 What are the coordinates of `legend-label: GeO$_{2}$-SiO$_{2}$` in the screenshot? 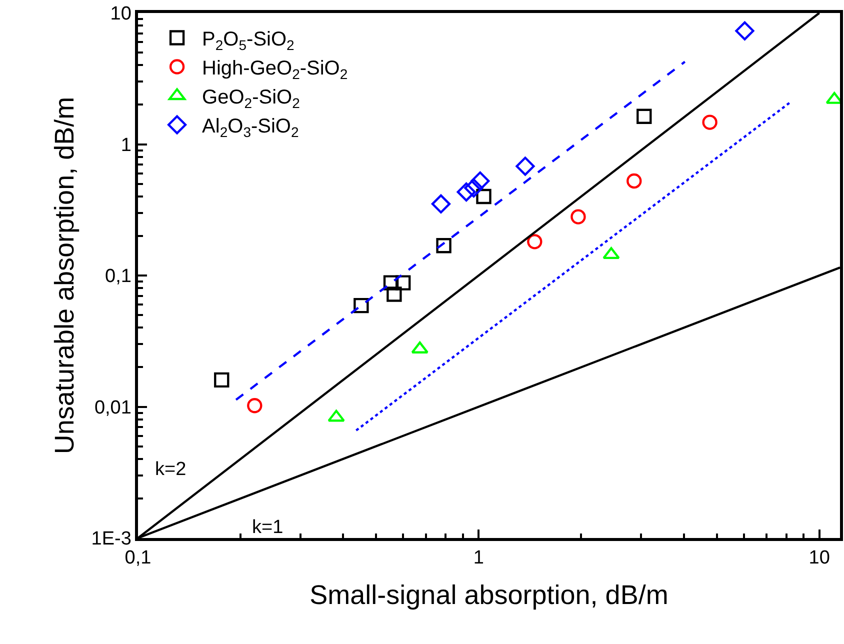 It's located at (251, 98).